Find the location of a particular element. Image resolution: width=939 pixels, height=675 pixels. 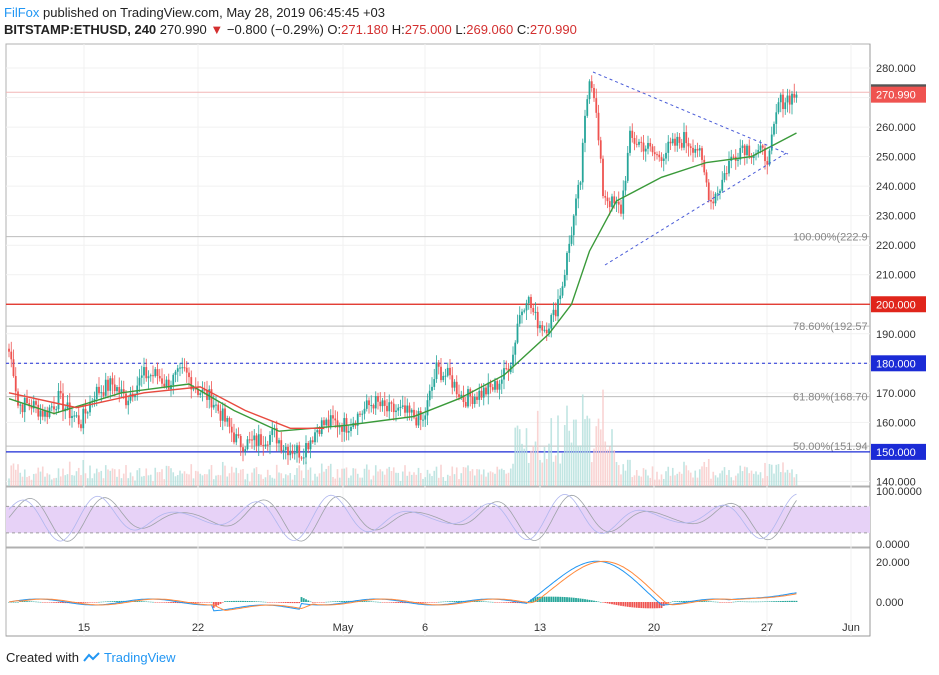

publisher-name: FilFox is located at coordinates (22, 12).